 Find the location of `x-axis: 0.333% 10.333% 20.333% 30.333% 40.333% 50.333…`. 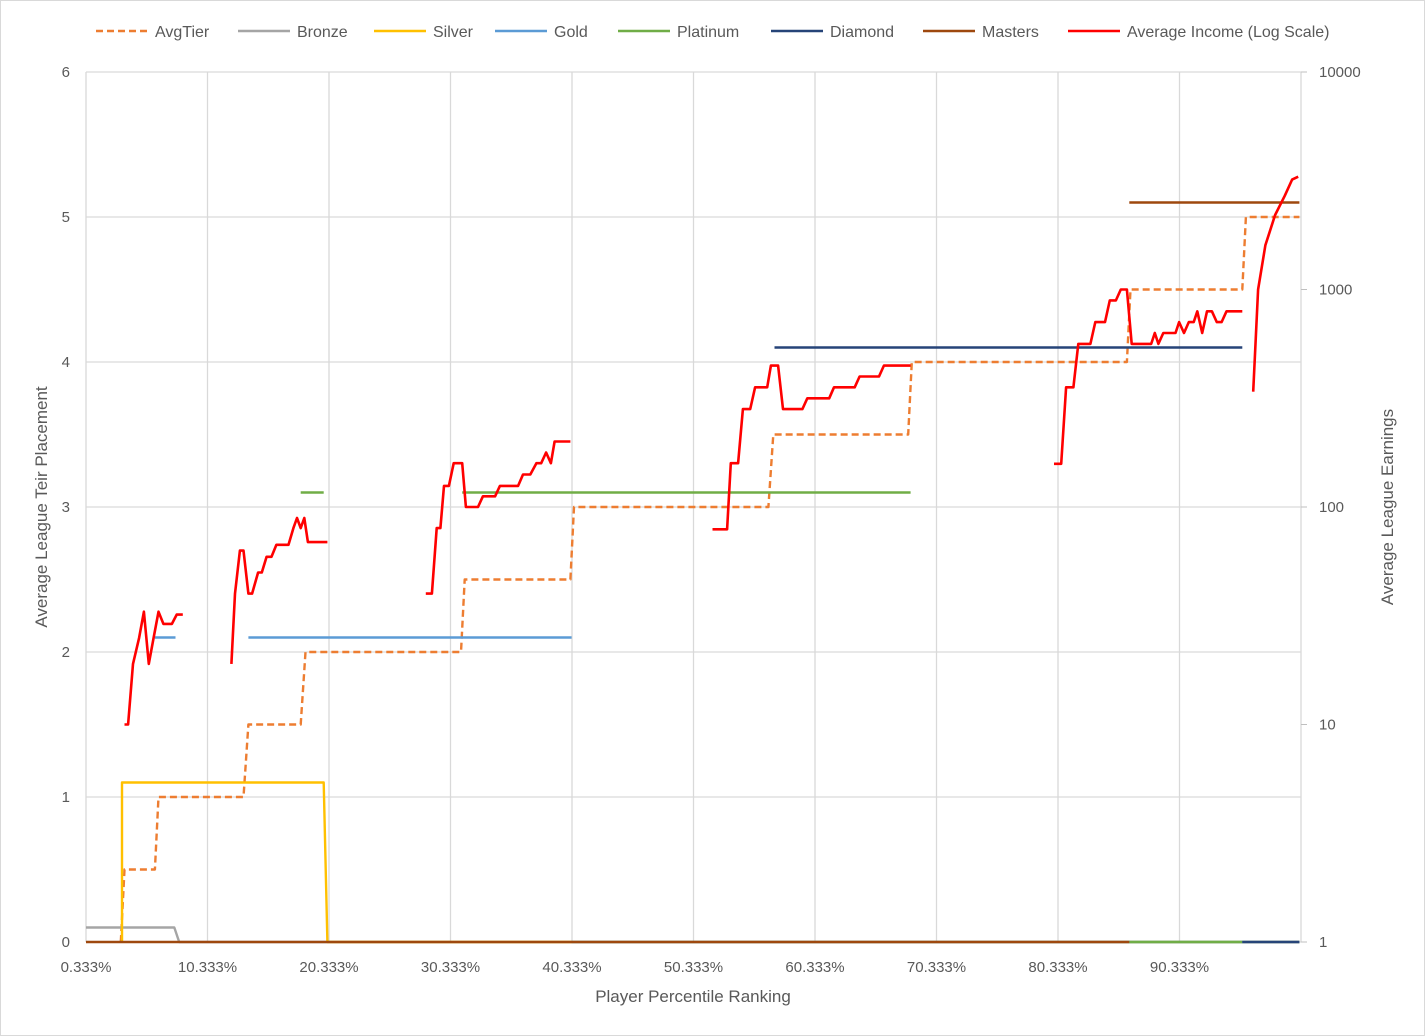

x-axis: 0.333% 10.333% 20.333% 30.333% 40.333% 50.333… is located at coordinates (635, 967).